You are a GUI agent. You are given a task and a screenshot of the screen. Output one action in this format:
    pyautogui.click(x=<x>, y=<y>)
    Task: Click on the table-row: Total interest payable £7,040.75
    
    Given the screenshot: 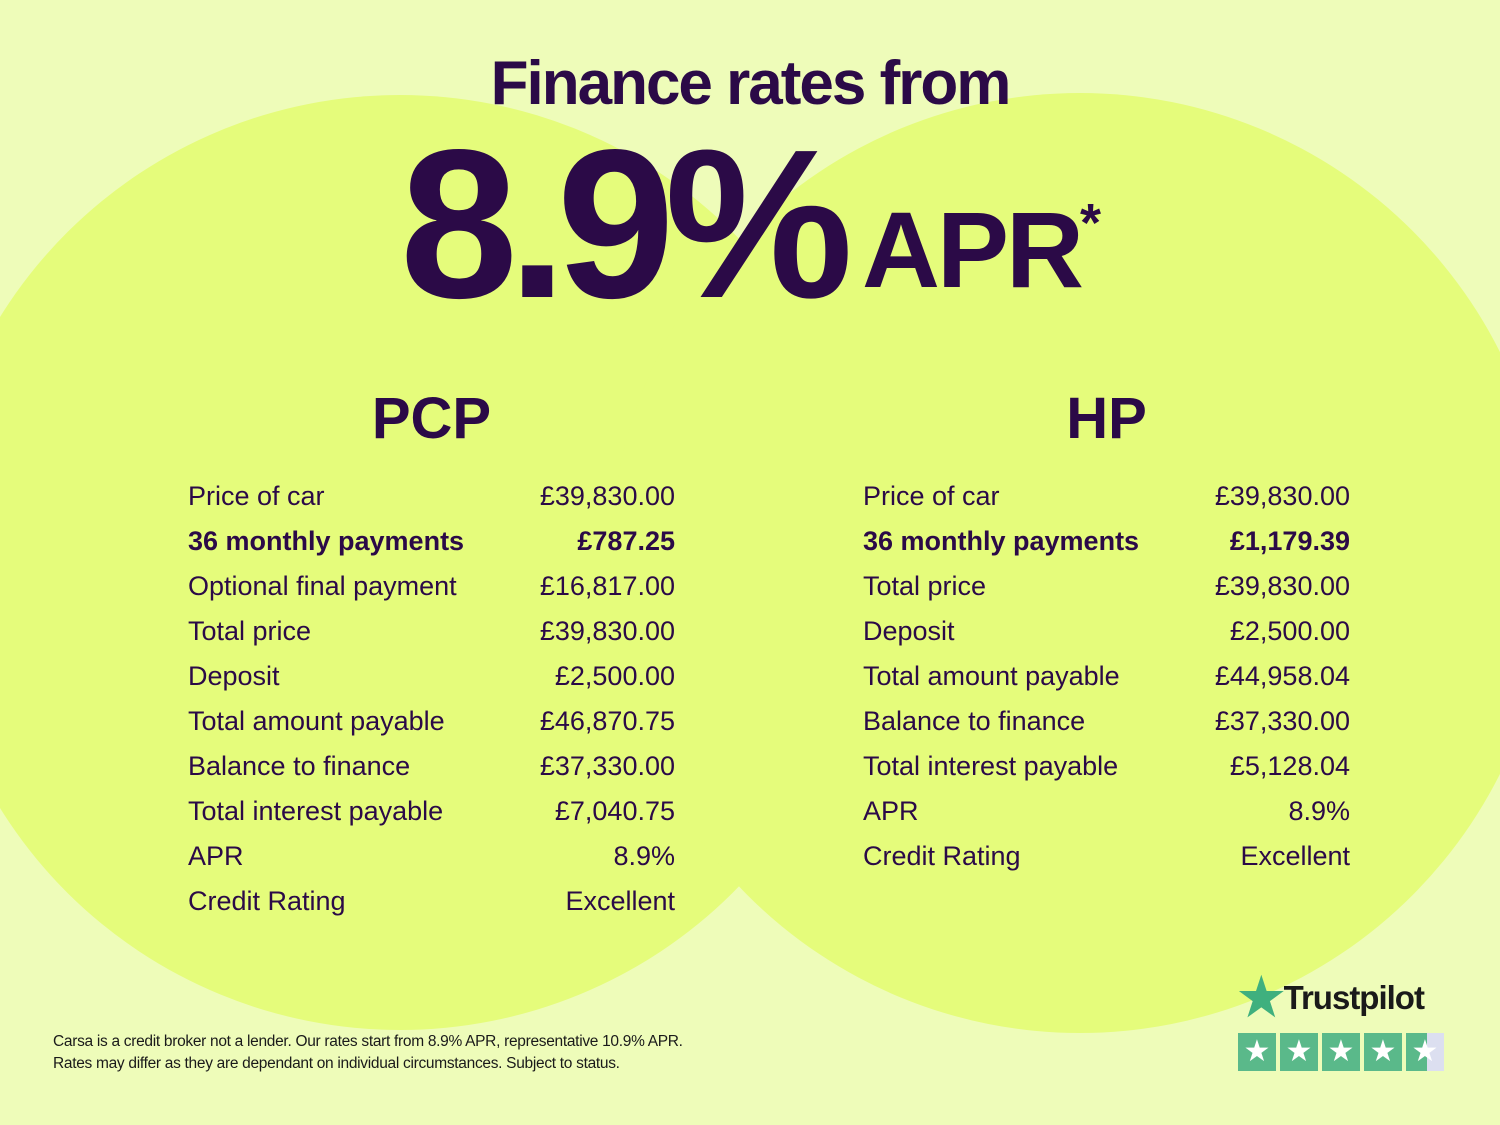 What is the action you would take?
    pyautogui.click(x=431, y=811)
    